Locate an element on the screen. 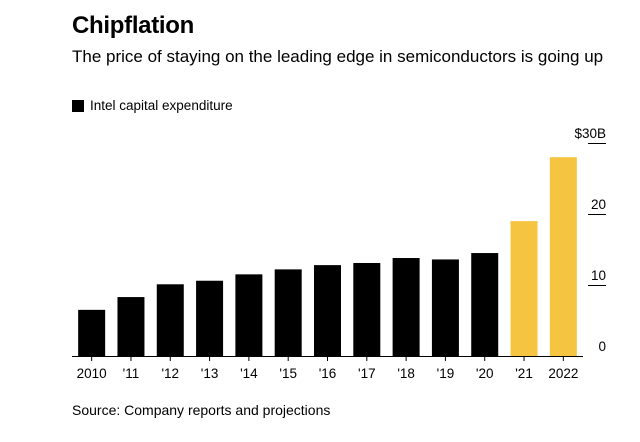 This screenshot has width=640, height=442. y-tick-label: 0 is located at coordinates (602, 346).